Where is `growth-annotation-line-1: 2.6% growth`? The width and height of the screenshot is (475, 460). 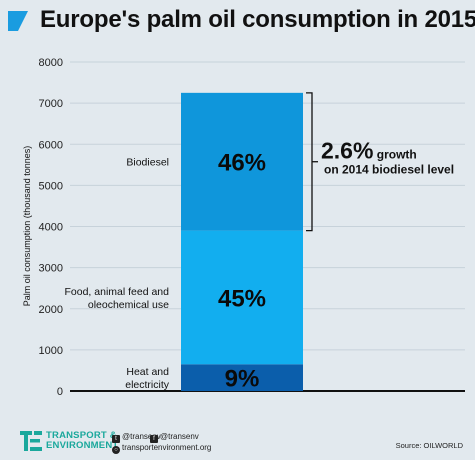 growth-annotation-line-1: 2.6% growth is located at coordinates (369, 151).